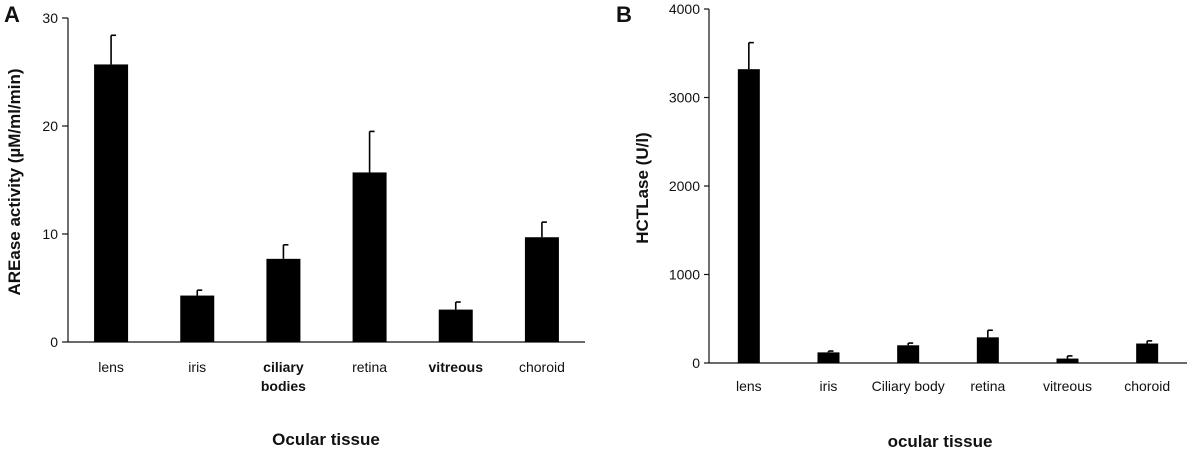  What do you see at coordinates (684, 98) in the screenshot?
I see `y-tick-label: 3000` at bounding box center [684, 98].